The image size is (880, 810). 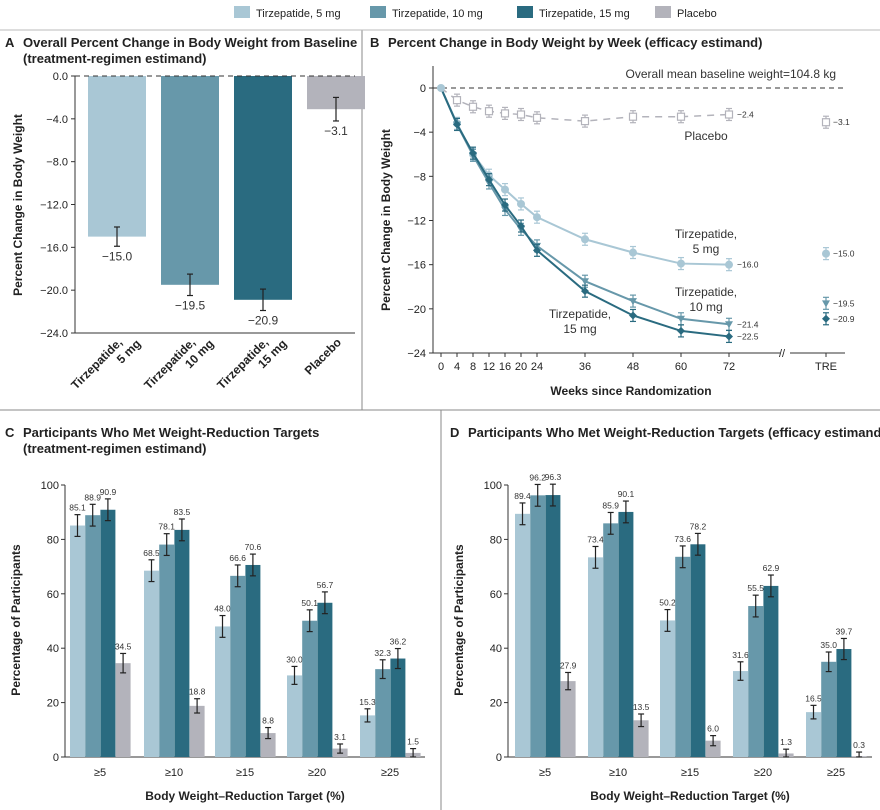 What do you see at coordinates (698, 526) in the screenshot?
I see `data-label: 78.2` at bounding box center [698, 526].